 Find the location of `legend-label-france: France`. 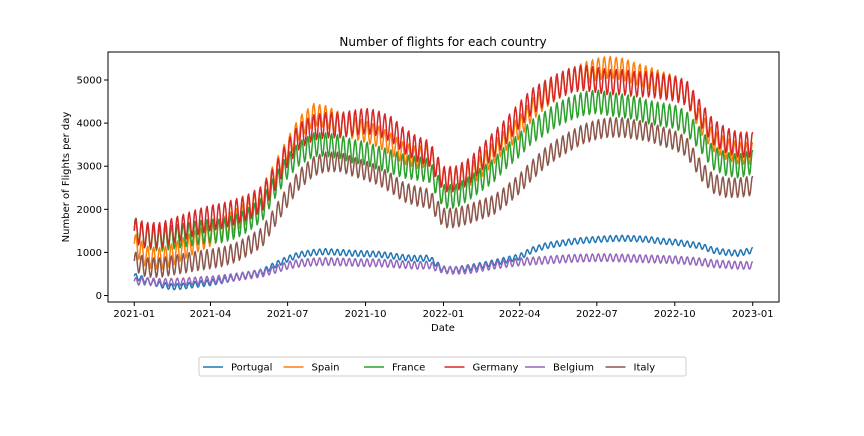

legend-label-france: France is located at coordinates (408, 368).